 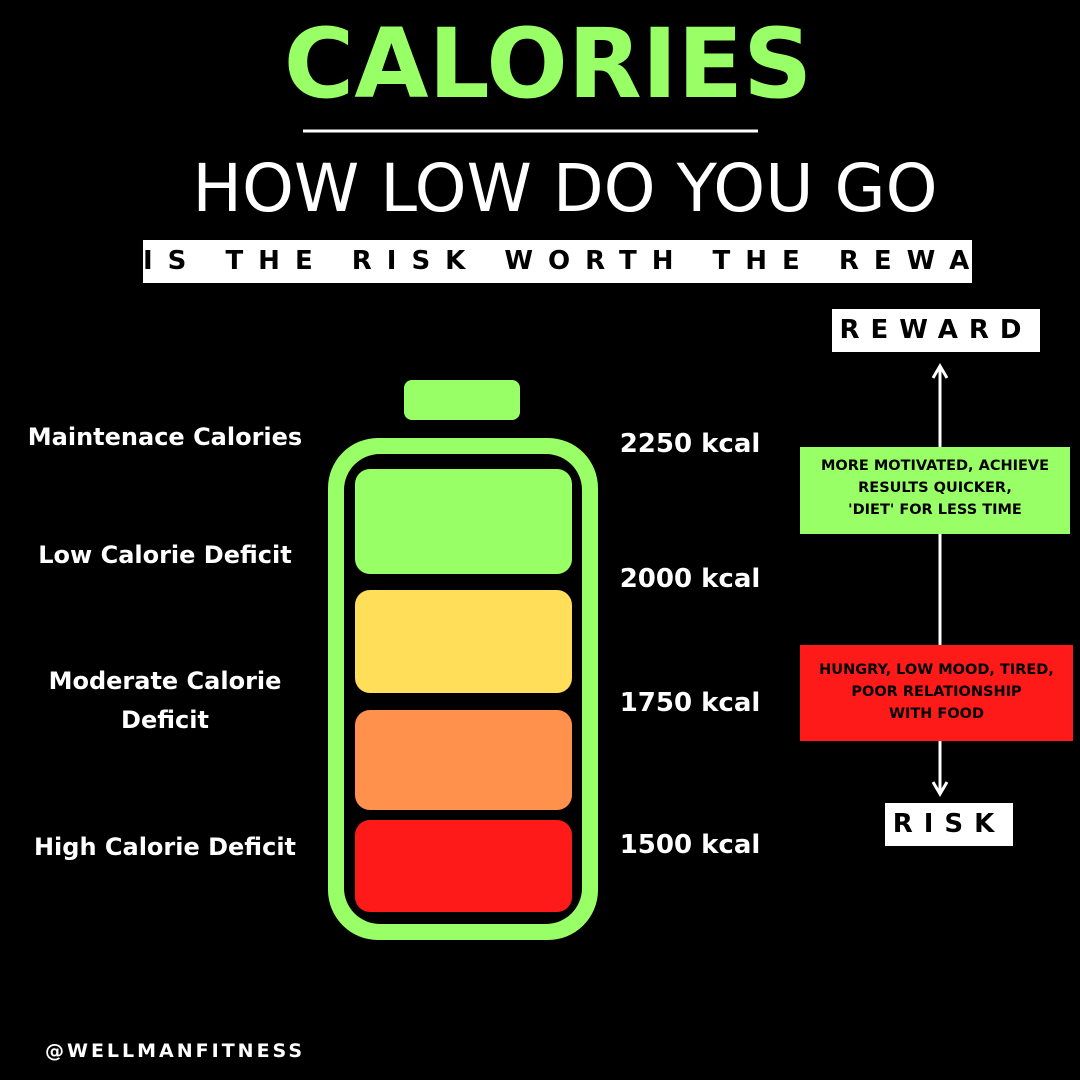 What do you see at coordinates (936, 330) in the screenshot?
I see `reward-label: REWARD` at bounding box center [936, 330].